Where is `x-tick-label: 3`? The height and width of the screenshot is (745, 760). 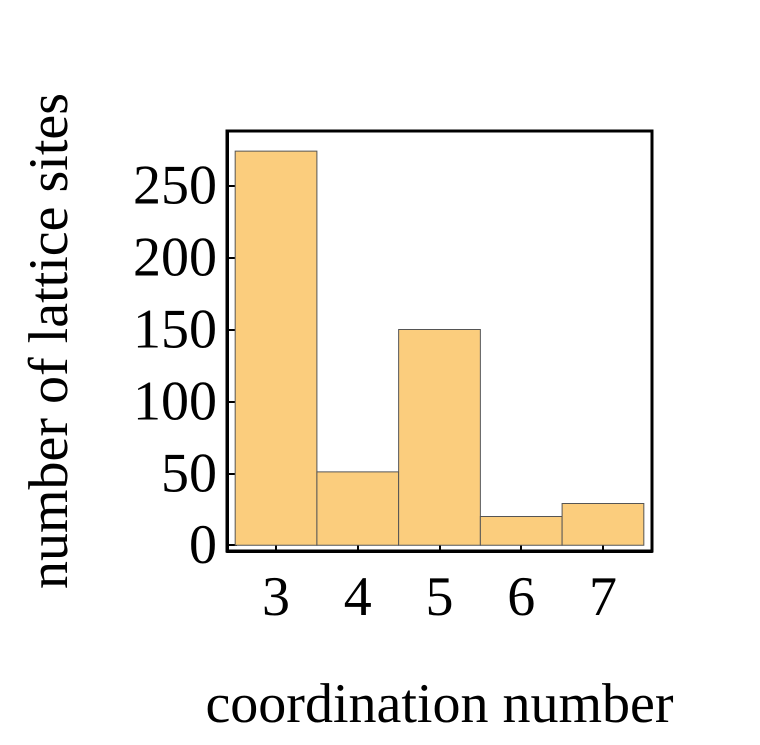
x-tick-label: 3 is located at coordinates (276, 597).